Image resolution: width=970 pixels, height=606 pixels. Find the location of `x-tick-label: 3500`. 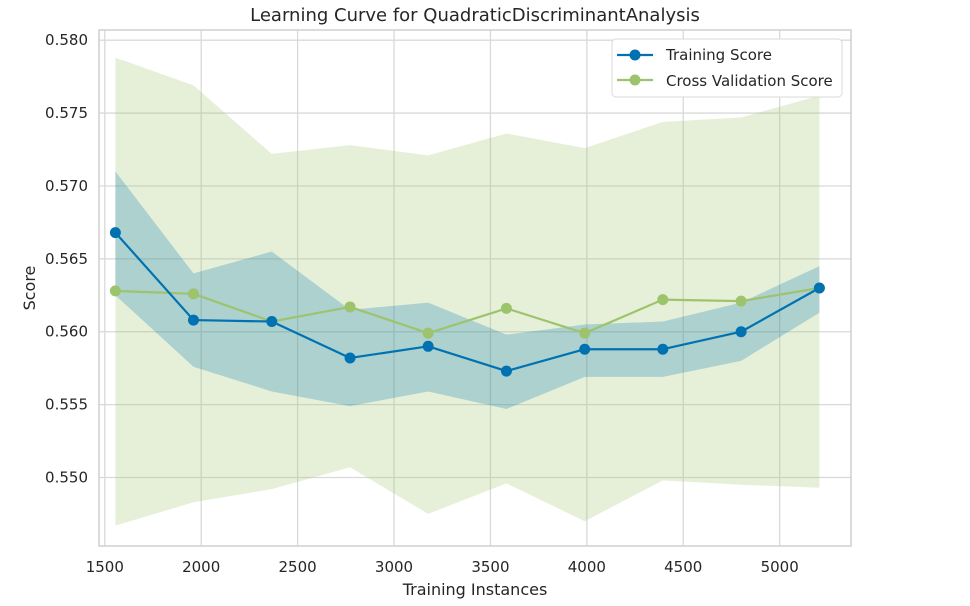

x-tick-label: 3500 is located at coordinates (490, 567).